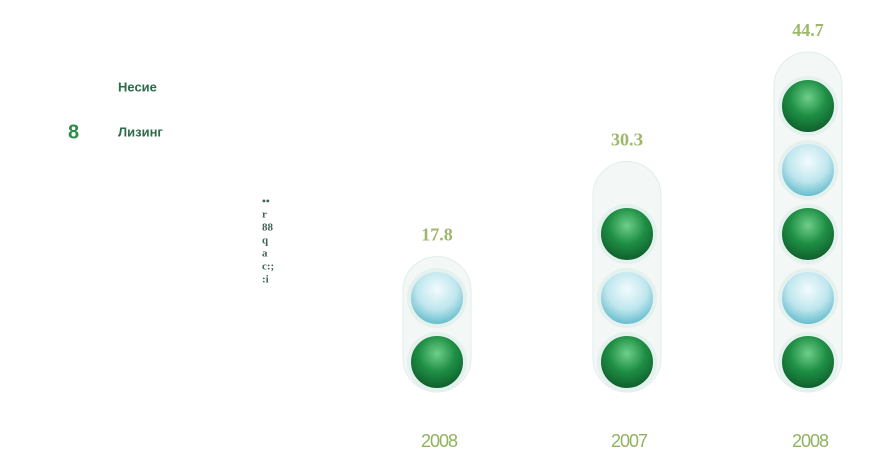 This screenshot has height=453, width=888. What do you see at coordinates (137, 86) in the screenshot?
I see `legend-label: Несие` at bounding box center [137, 86].